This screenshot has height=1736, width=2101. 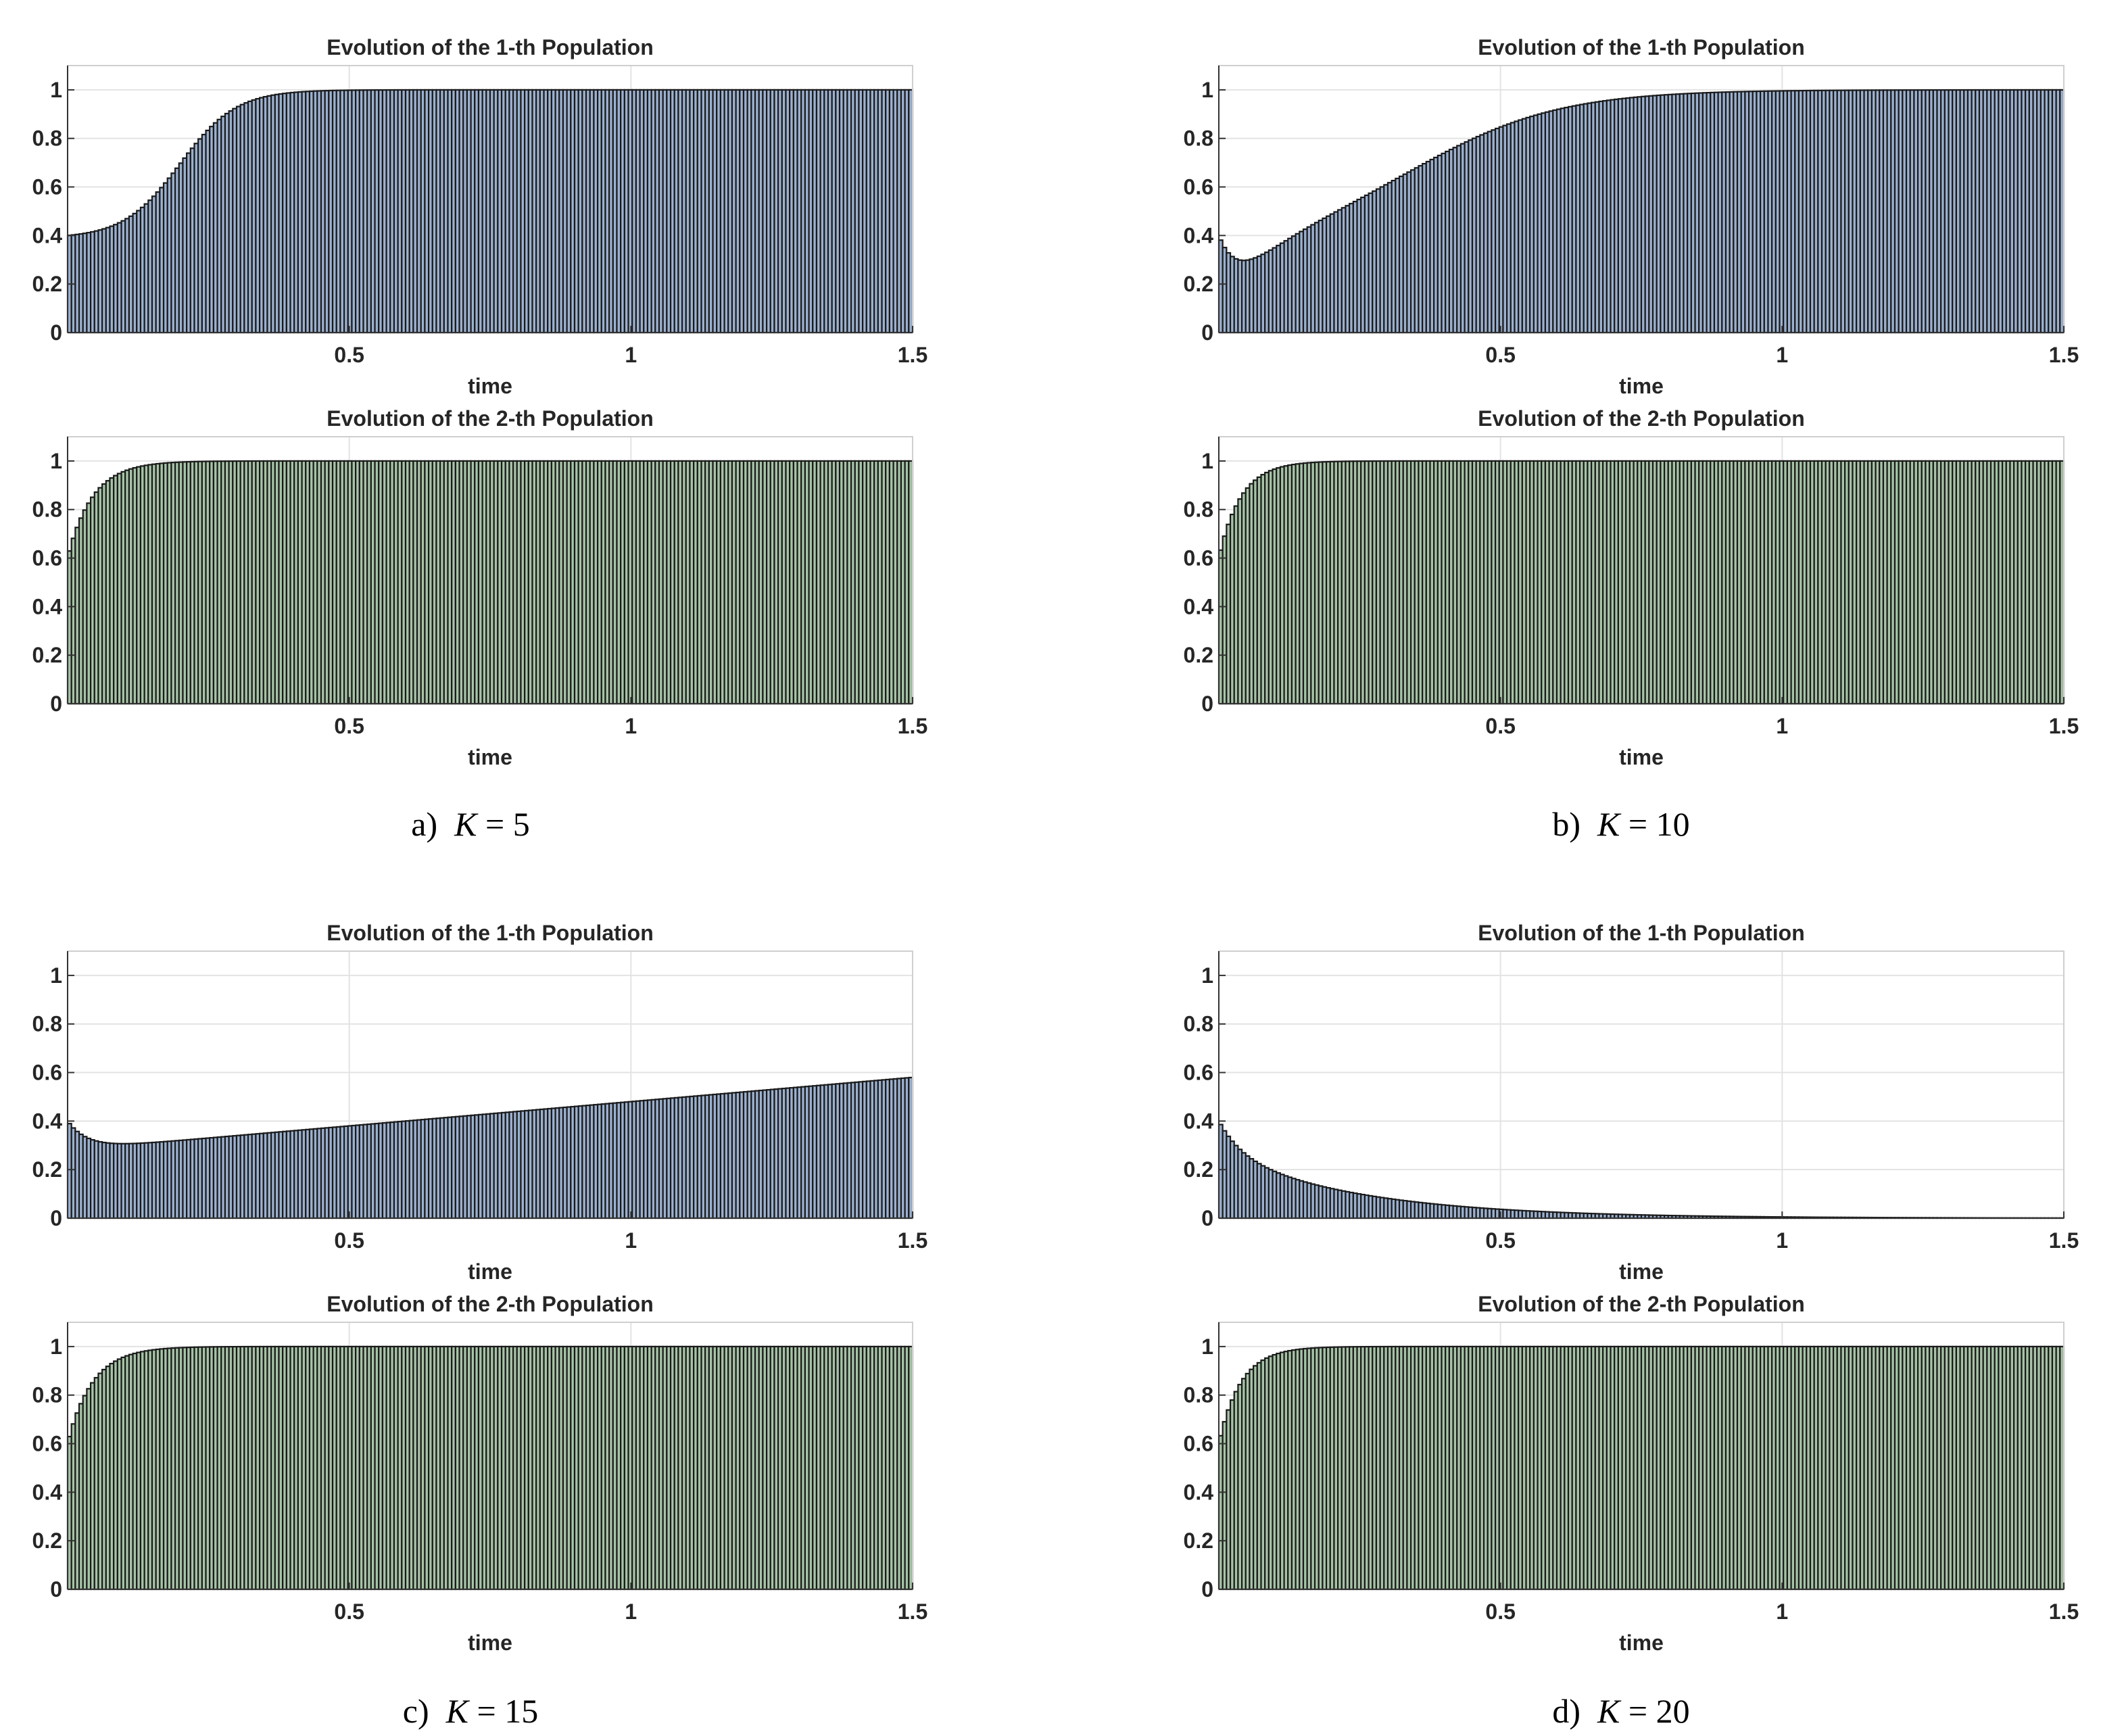 What do you see at coordinates (1621, 1711) in the screenshot?
I see `caption-d: d) K = 20` at bounding box center [1621, 1711].